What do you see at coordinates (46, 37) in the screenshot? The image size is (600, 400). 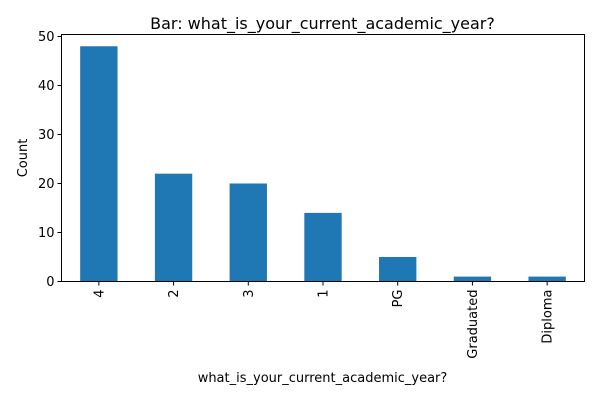 I see `y-tick-label: 50` at bounding box center [46, 37].